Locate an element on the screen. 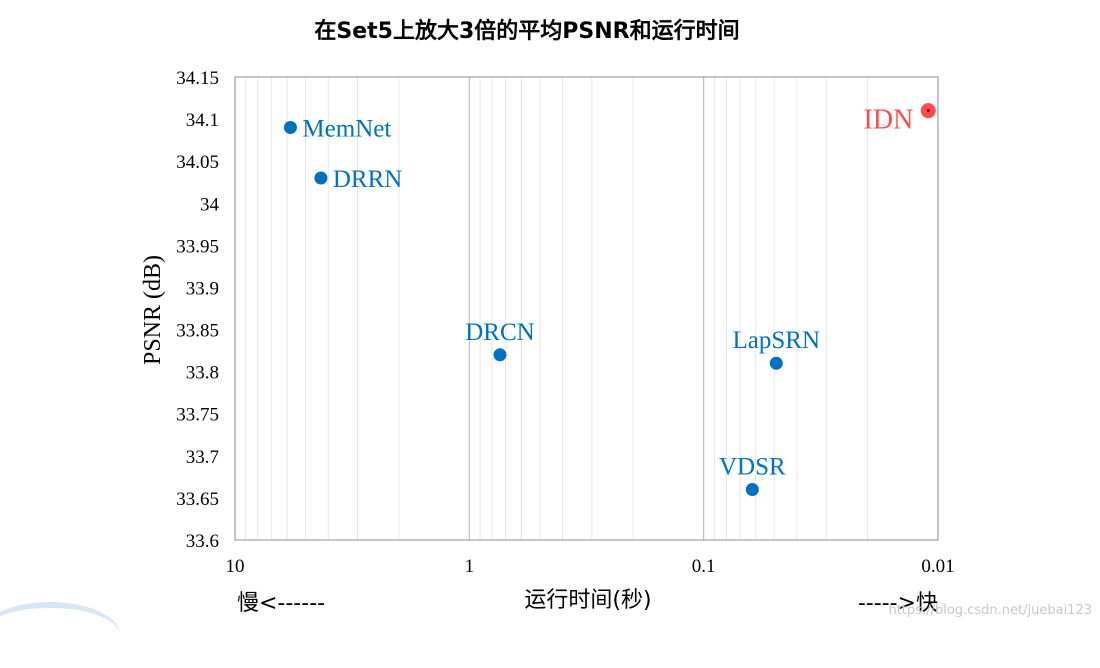 The image size is (1100, 668). data-point-label: DRRN is located at coordinates (367, 179).